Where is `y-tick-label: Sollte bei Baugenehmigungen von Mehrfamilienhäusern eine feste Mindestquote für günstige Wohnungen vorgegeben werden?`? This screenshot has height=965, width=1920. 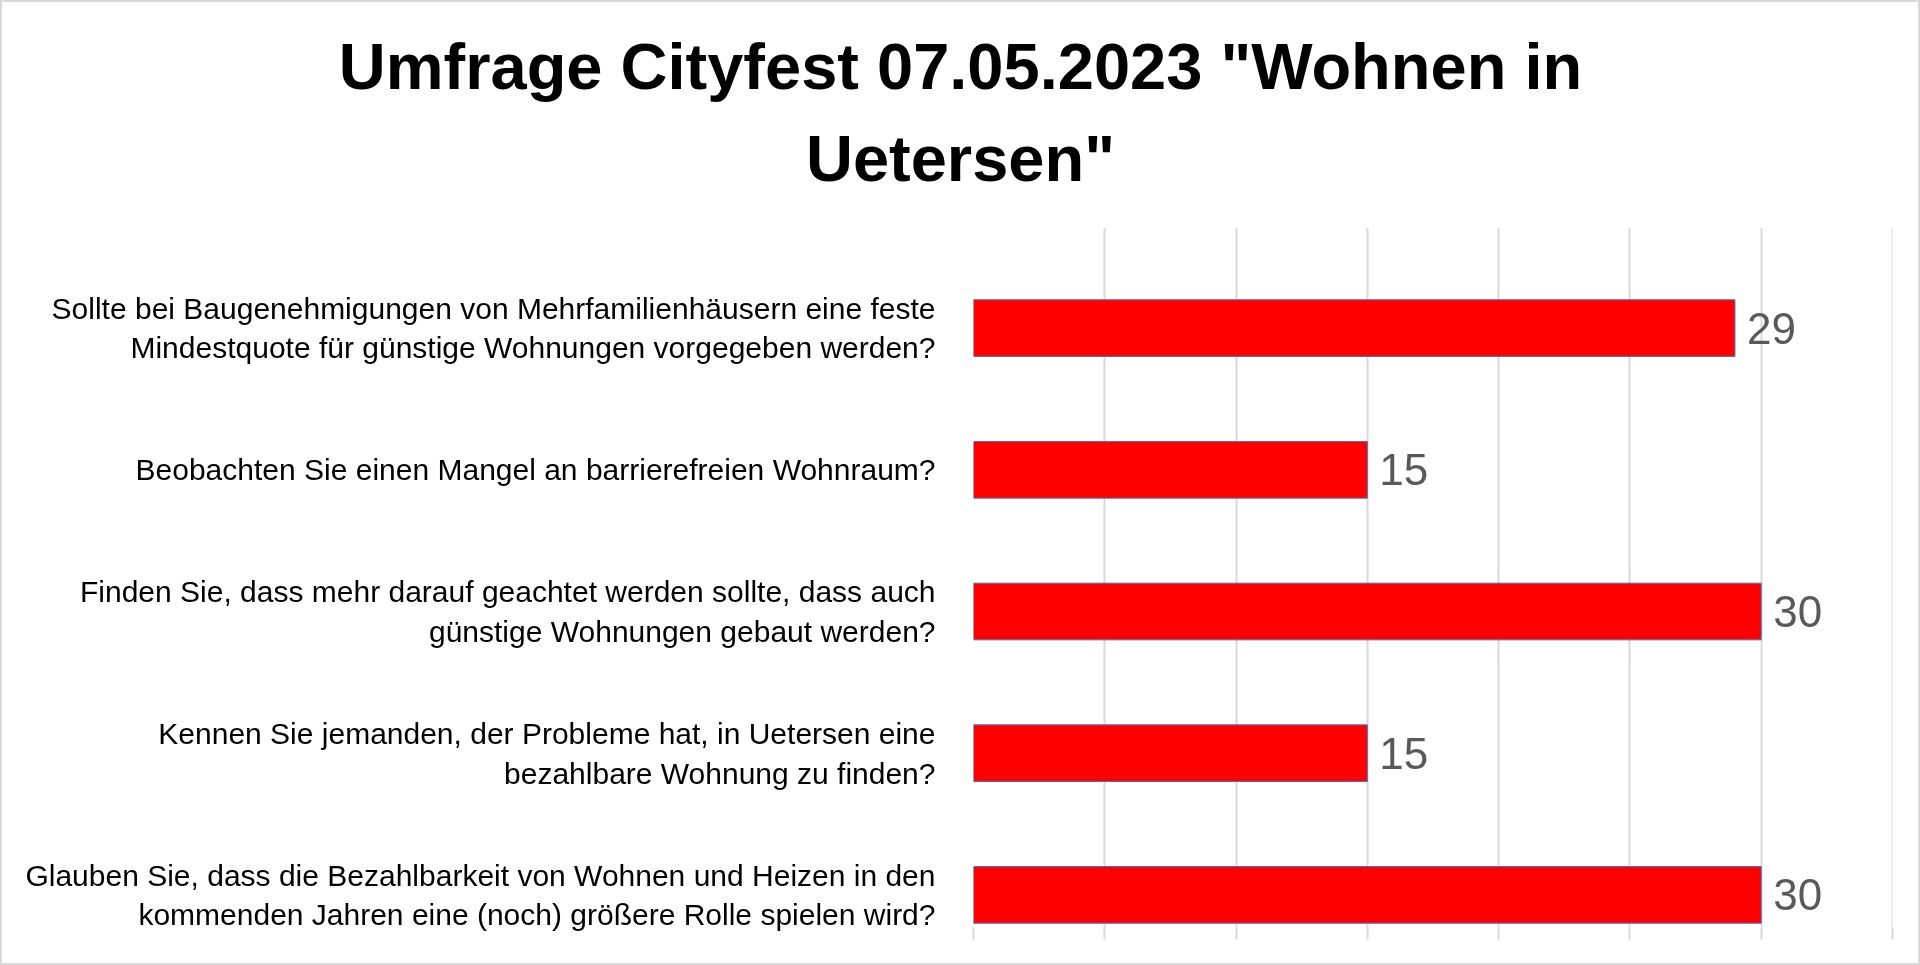
y-tick-label: Sollte bei Baugenehmigungen von Mehrfamilienhäusern eine feste Mindestquote für günstige Wohnungen vorgegeben werden? is located at coordinates (493, 328).